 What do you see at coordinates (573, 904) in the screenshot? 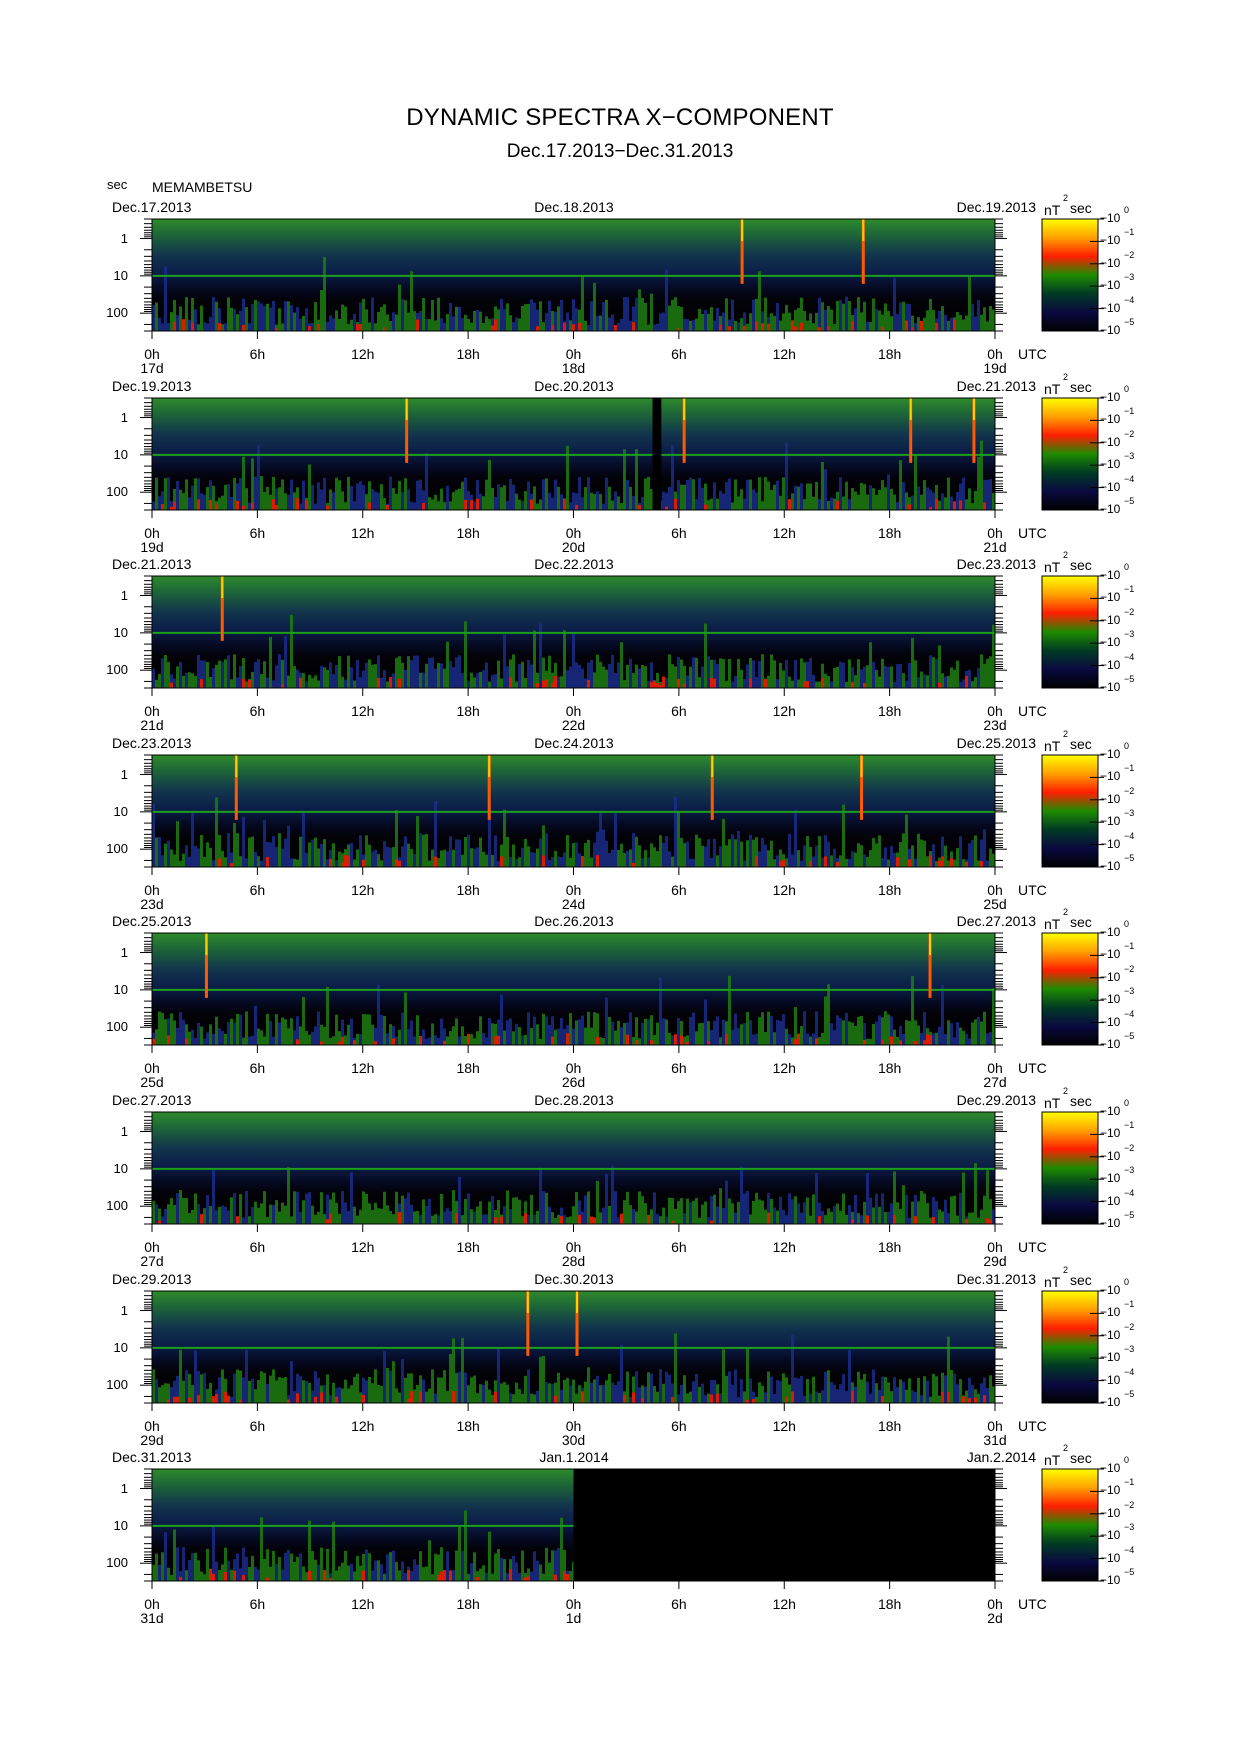
I see `day-label: 24d` at bounding box center [573, 904].